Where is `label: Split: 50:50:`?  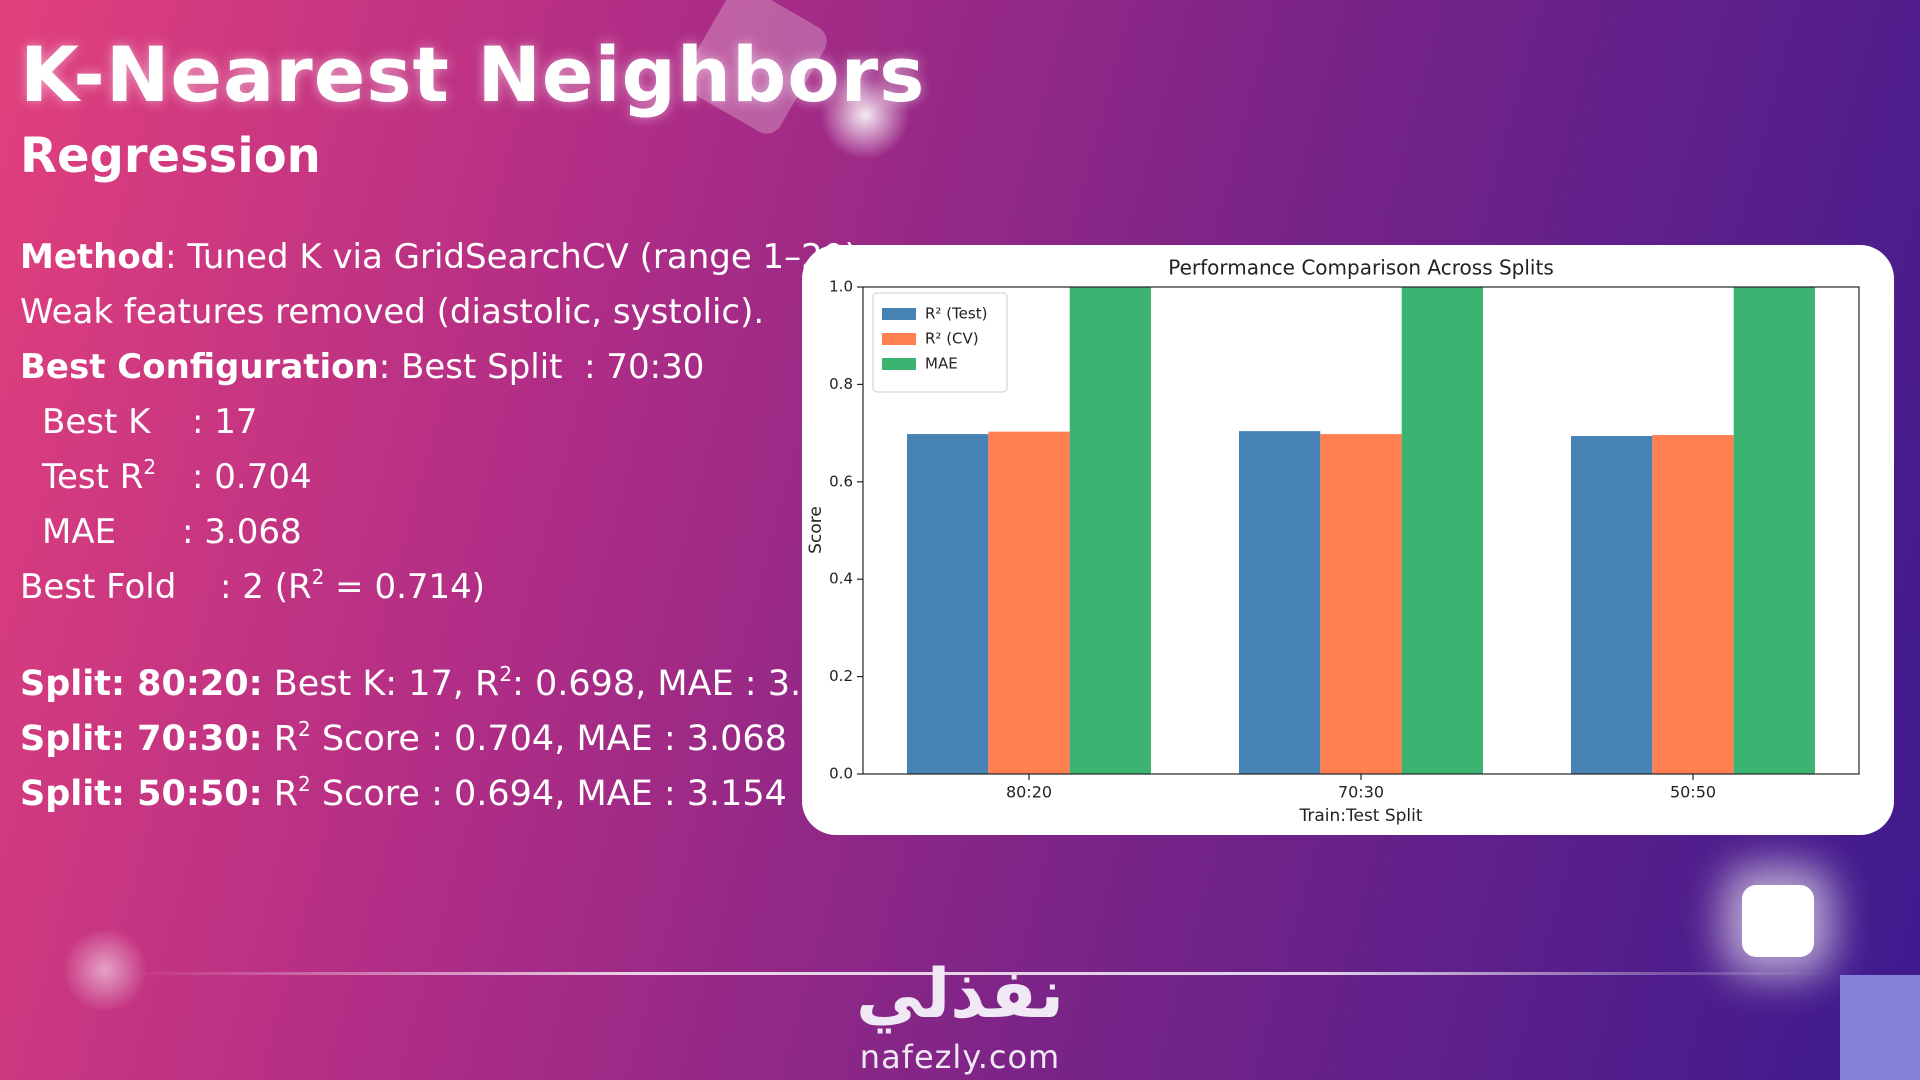
label: Split: 50:50: is located at coordinates (141, 794).